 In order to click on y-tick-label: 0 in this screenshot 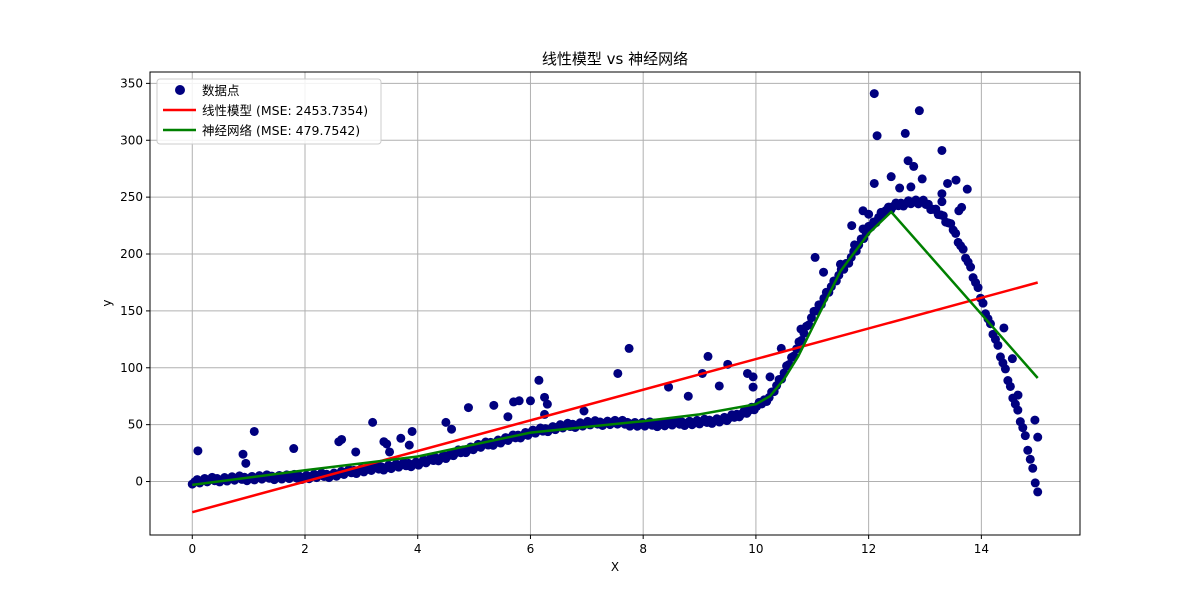, I will do `click(139, 482)`.